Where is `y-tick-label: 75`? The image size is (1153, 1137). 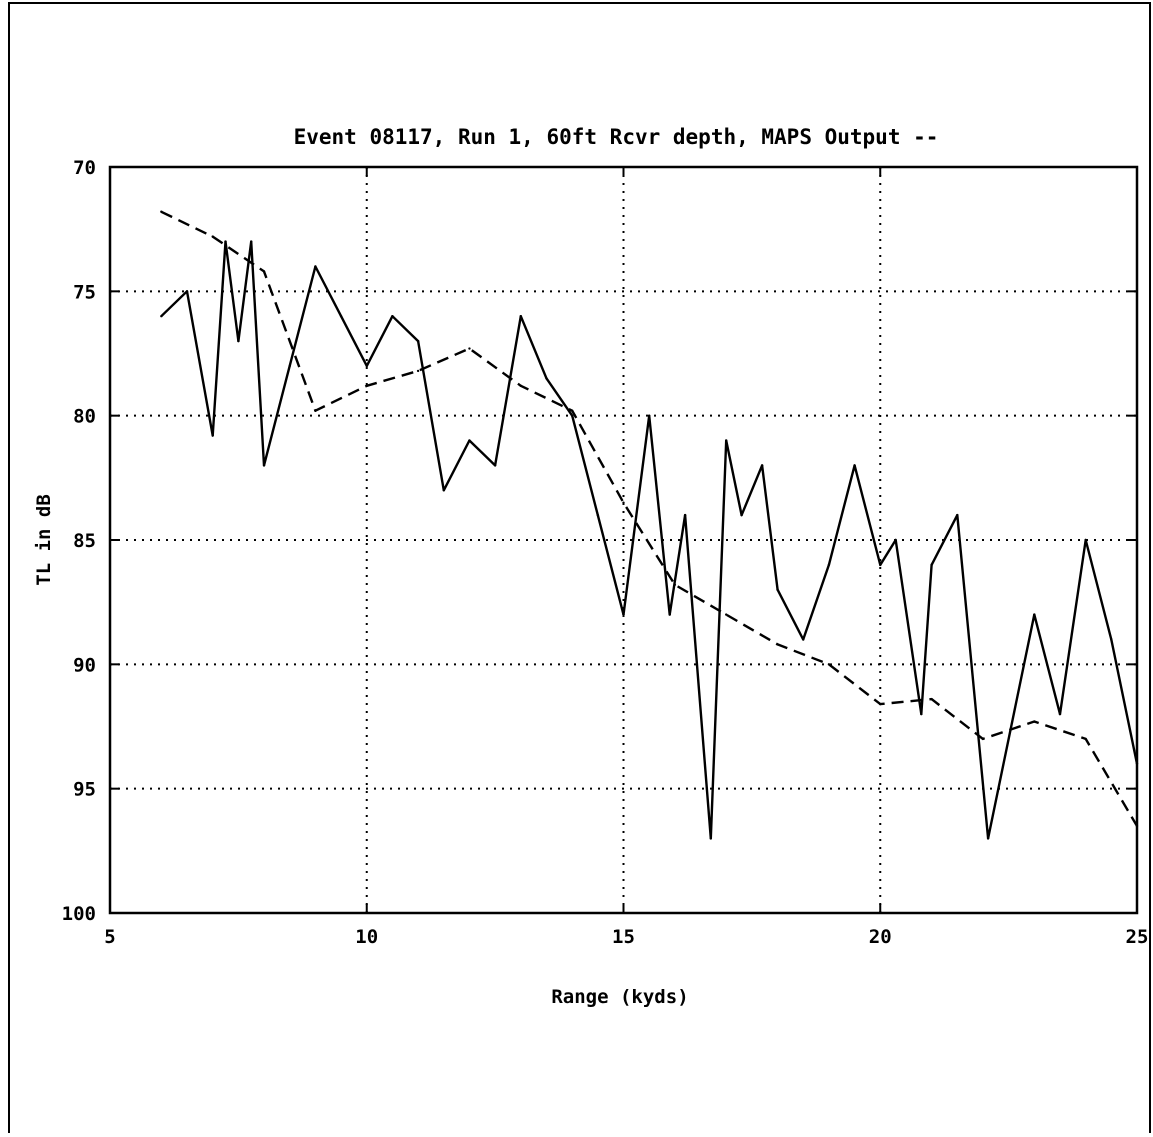 y-tick-label: 75 is located at coordinates (84, 292).